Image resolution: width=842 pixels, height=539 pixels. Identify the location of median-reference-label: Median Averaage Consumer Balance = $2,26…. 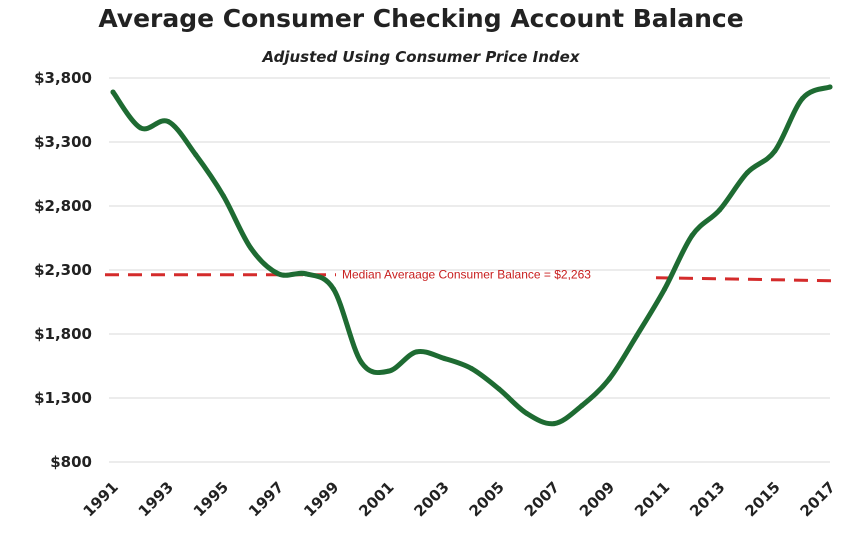
(466, 275).